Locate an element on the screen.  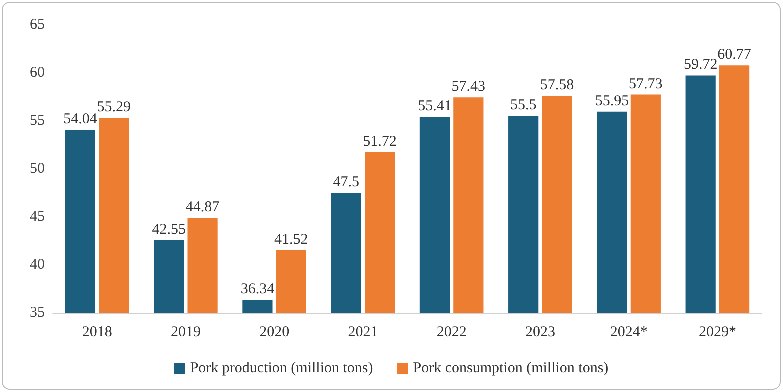
data-label: 47.5 is located at coordinates (346, 182).